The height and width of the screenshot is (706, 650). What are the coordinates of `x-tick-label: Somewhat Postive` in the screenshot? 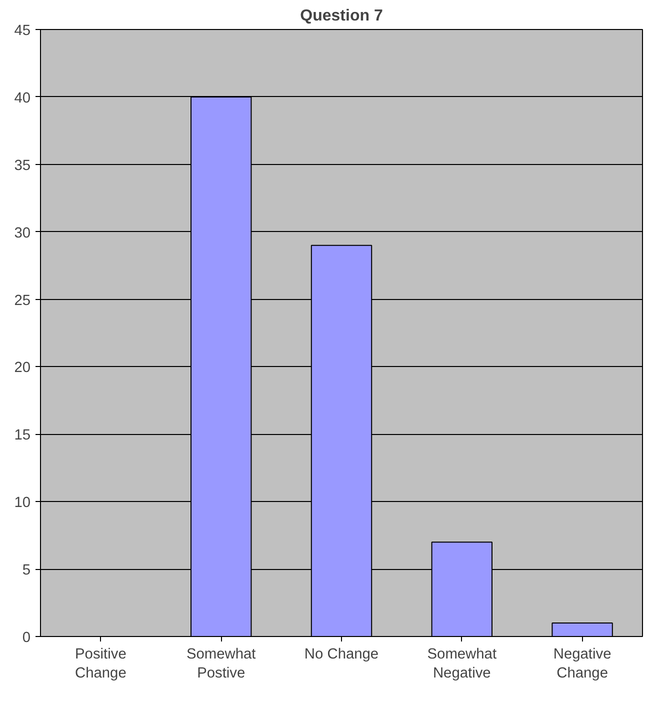 It's located at (221, 664).